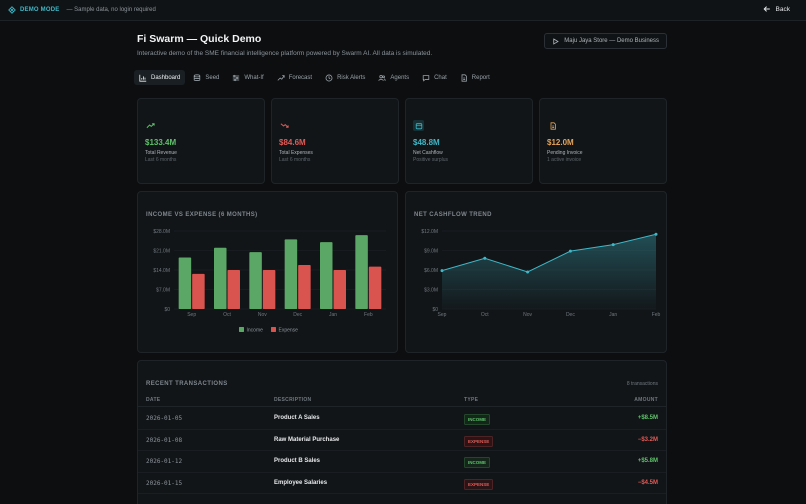 The width and height of the screenshot is (806, 504). Describe the element at coordinates (431, 271) in the screenshot. I see `y-tick-label: $6.0M` at that location.